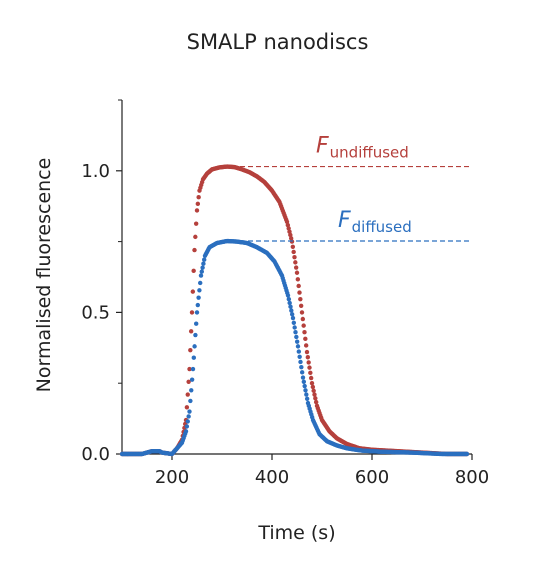  What do you see at coordinates (95, 312) in the screenshot?
I see `y-tick-label: 0.5` at bounding box center [95, 312].